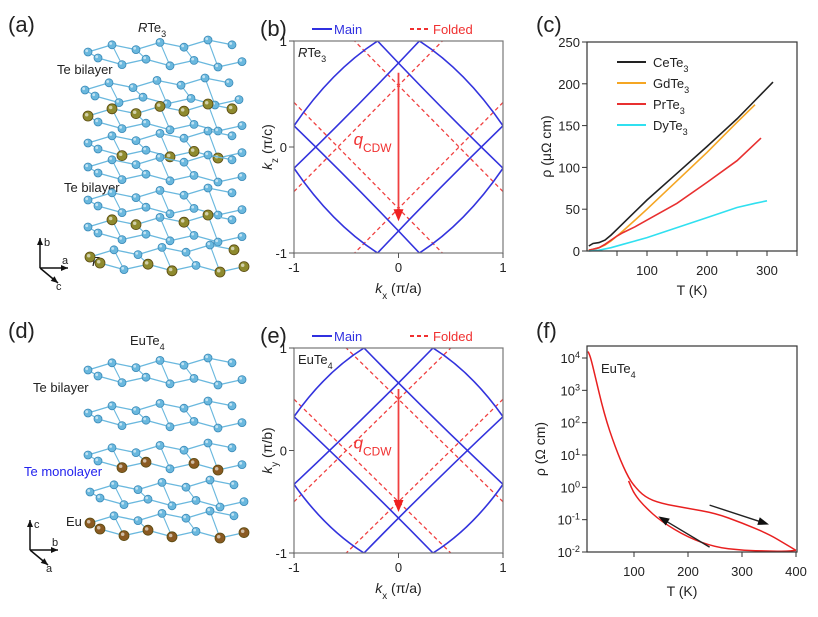 The height and width of the screenshot is (617, 818). What do you see at coordinates (165, 457) in the screenshot?
I see `eu-te-layer` at bounding box center [165, 457].